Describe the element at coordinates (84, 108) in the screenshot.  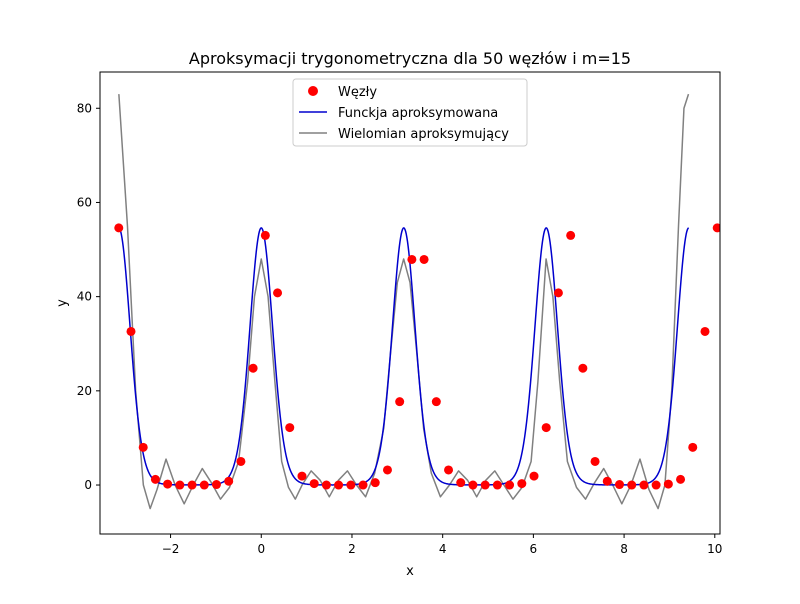
I see `y-tick-label: 80` at that location.